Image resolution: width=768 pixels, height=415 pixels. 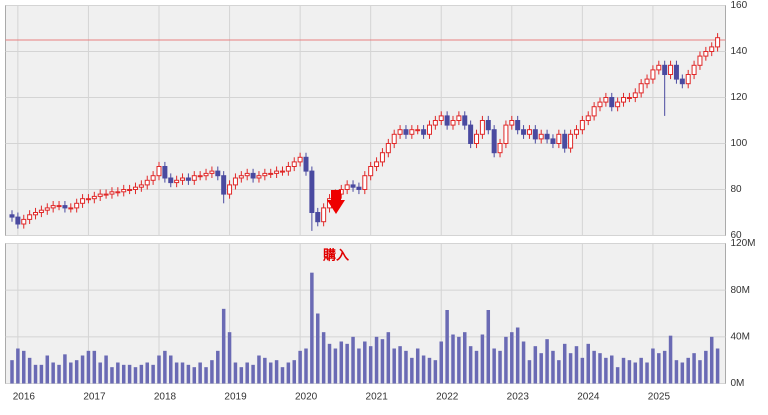 What do you see at coordinates (377, 397) in the screenshot?
I see `x-tick-label: 2021` at bounding box center [377, 397].